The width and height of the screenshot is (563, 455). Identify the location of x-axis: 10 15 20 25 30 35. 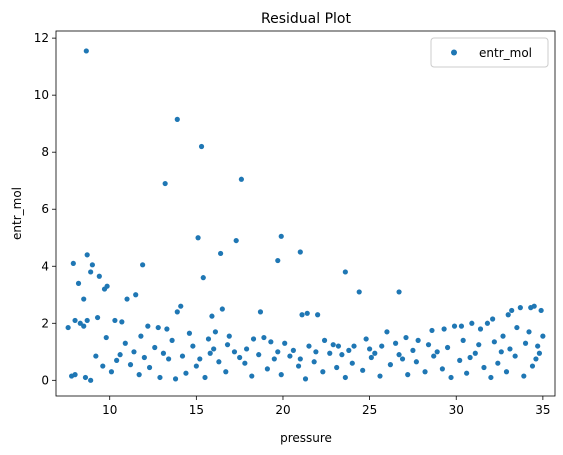
(326, 406).